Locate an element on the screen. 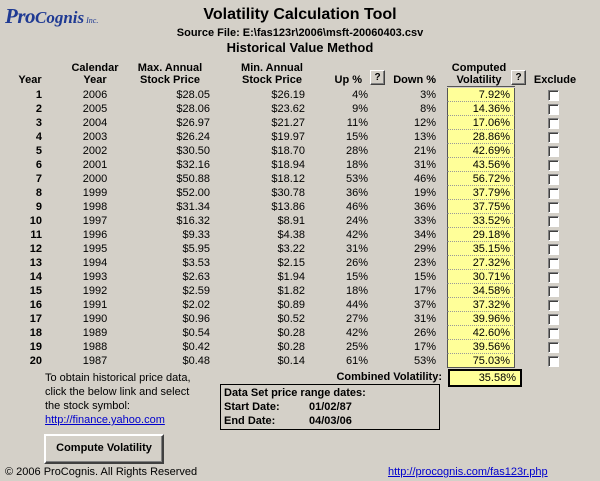  table-row: 17 1990 $0.96 $0.52 27% 31% 39.96% is located at coordinates (300, 319).